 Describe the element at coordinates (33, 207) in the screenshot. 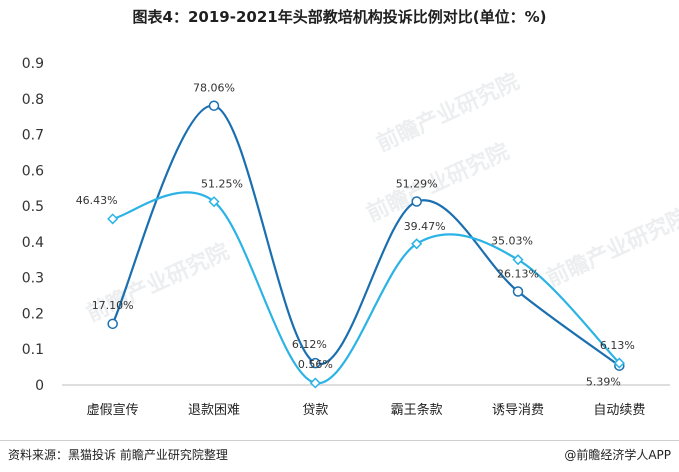

I see `y-tick-label: 0.5` at that location.